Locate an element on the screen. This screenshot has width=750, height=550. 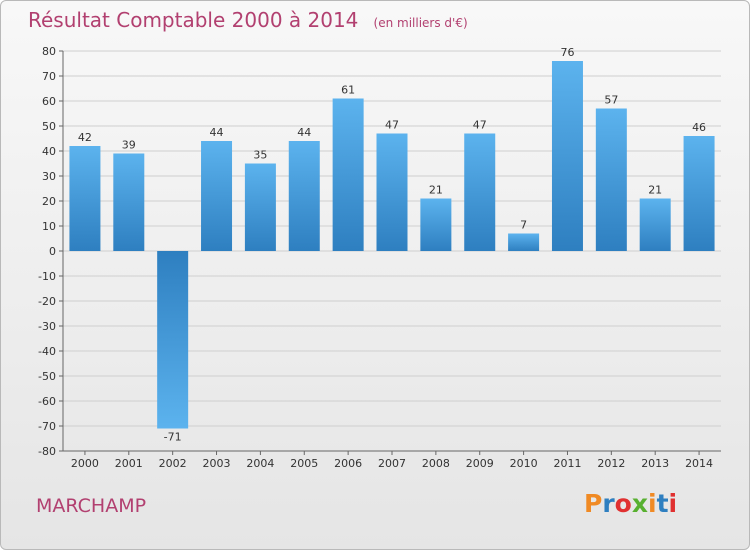
y-tick-label: -20 is located at coordinates (47, 301).